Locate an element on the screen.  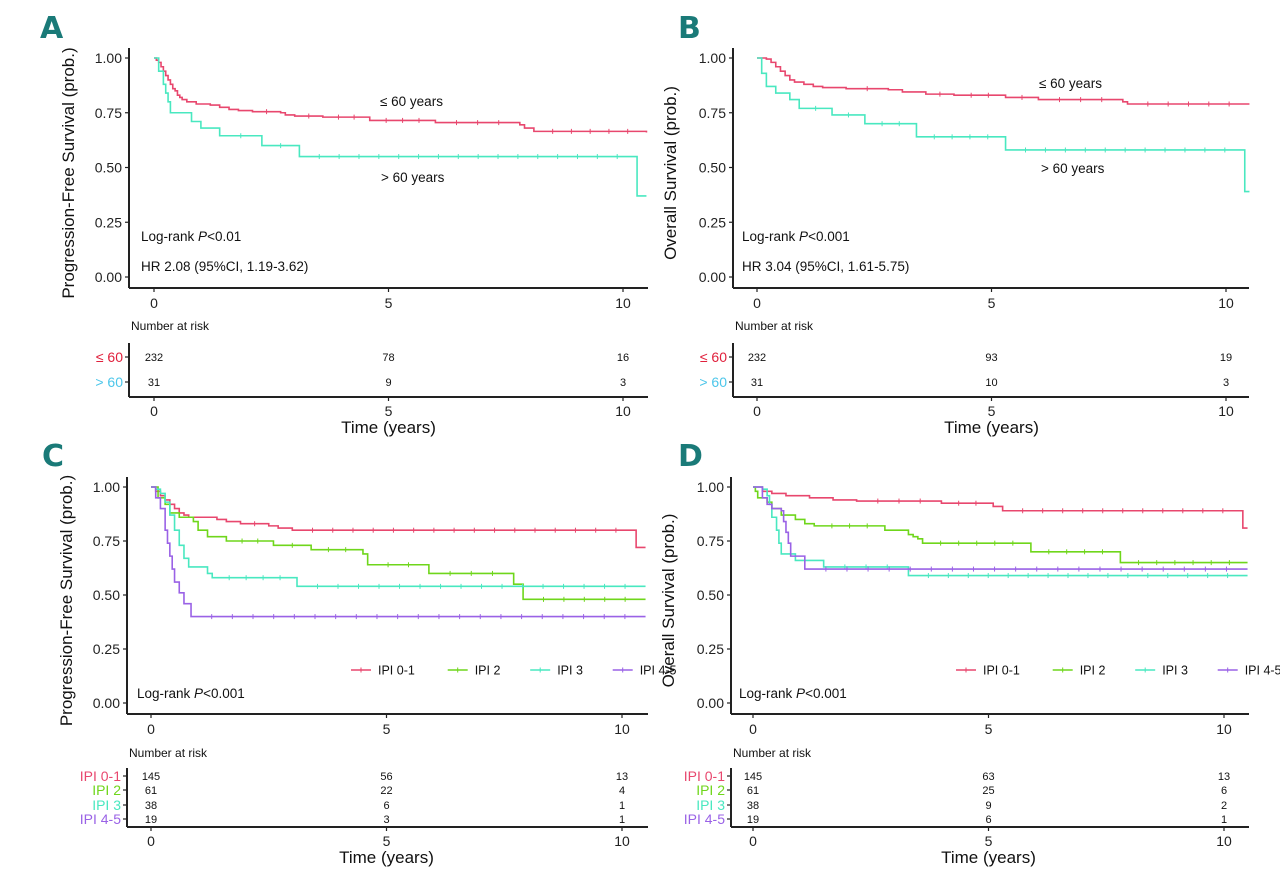
y-axis-title: Progression-Free Survival (prob.) is located at coordinates (68, 172).